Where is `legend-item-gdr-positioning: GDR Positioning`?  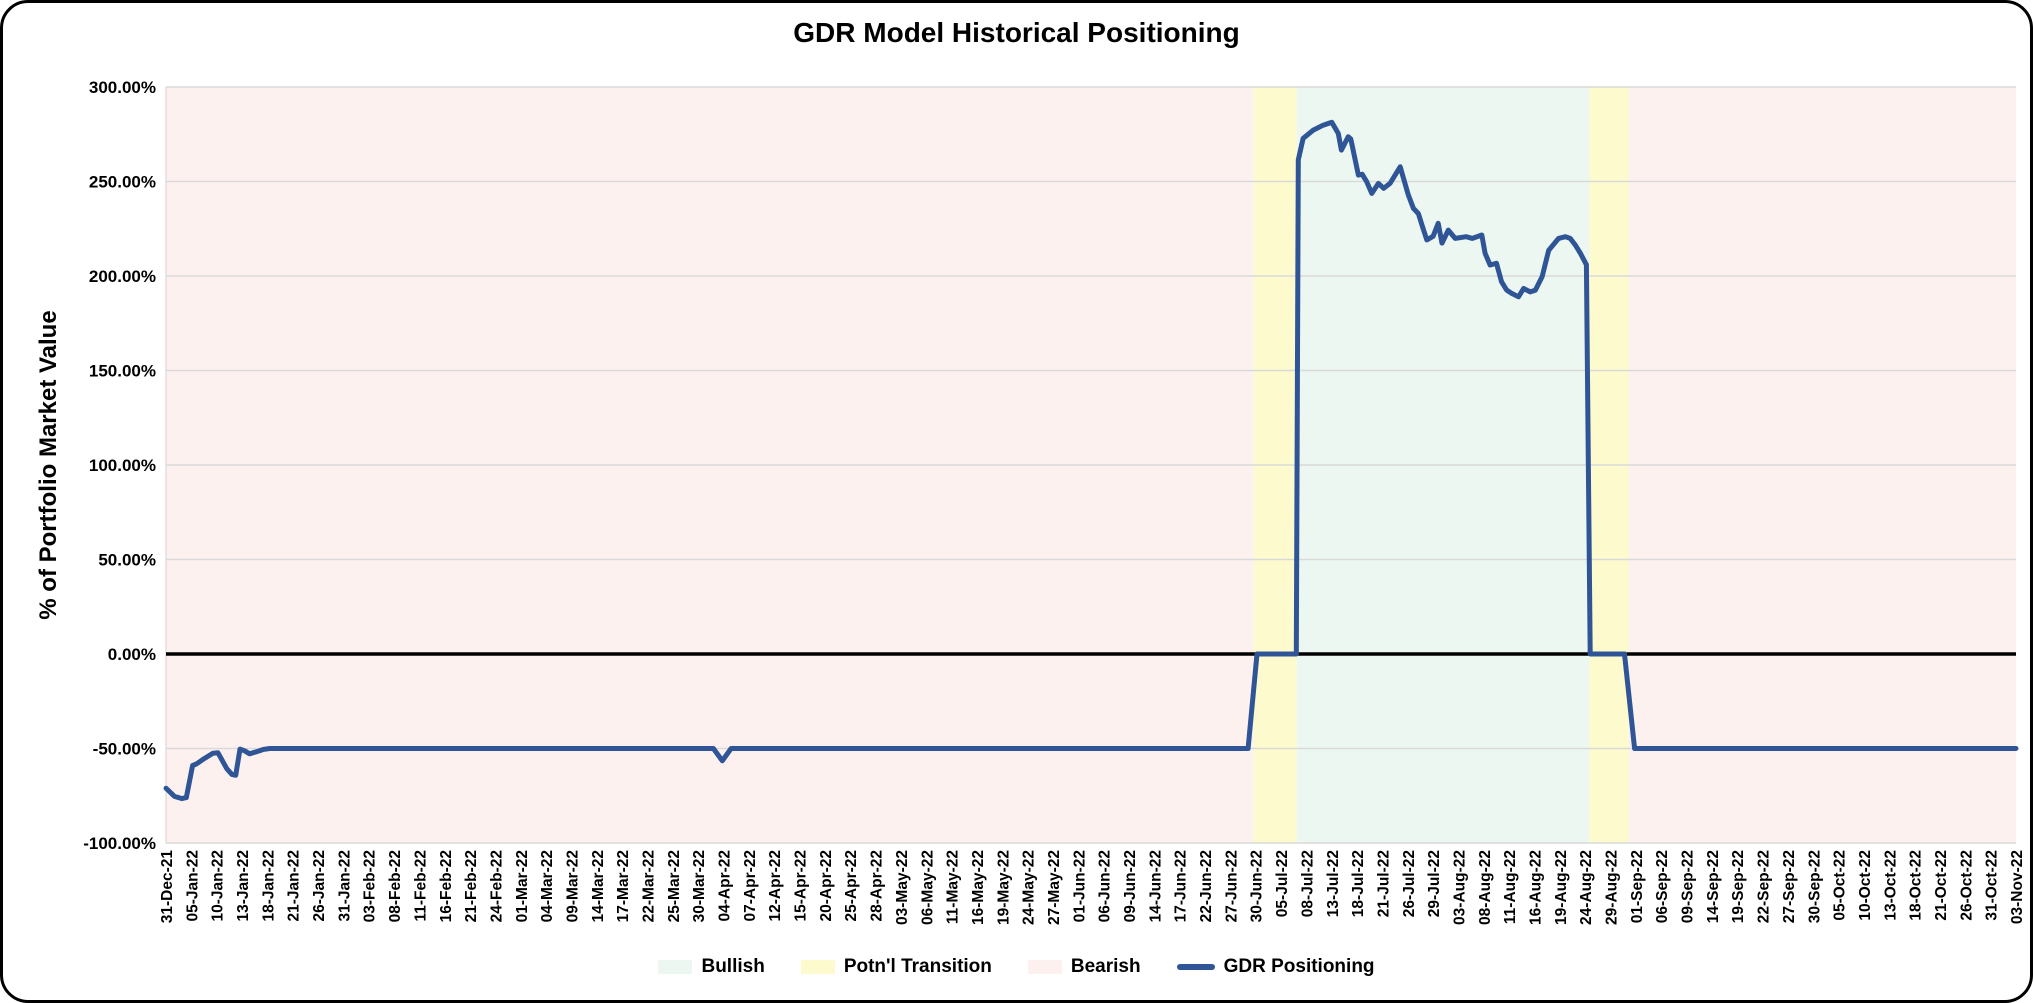 legend-item-gdr-positioning: GDR Positioning is located at coordinates (1275, 967).